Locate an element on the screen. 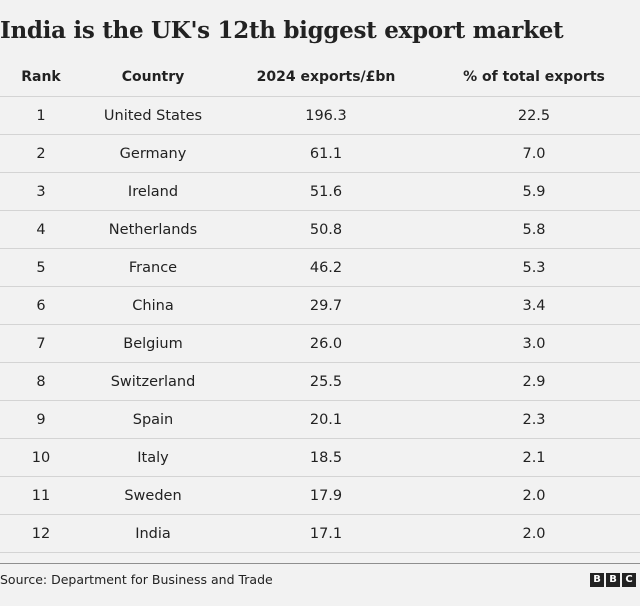 This screenshot has height=606, width=640. exports-cell: 29.7 is located at coordinates (326, 305).